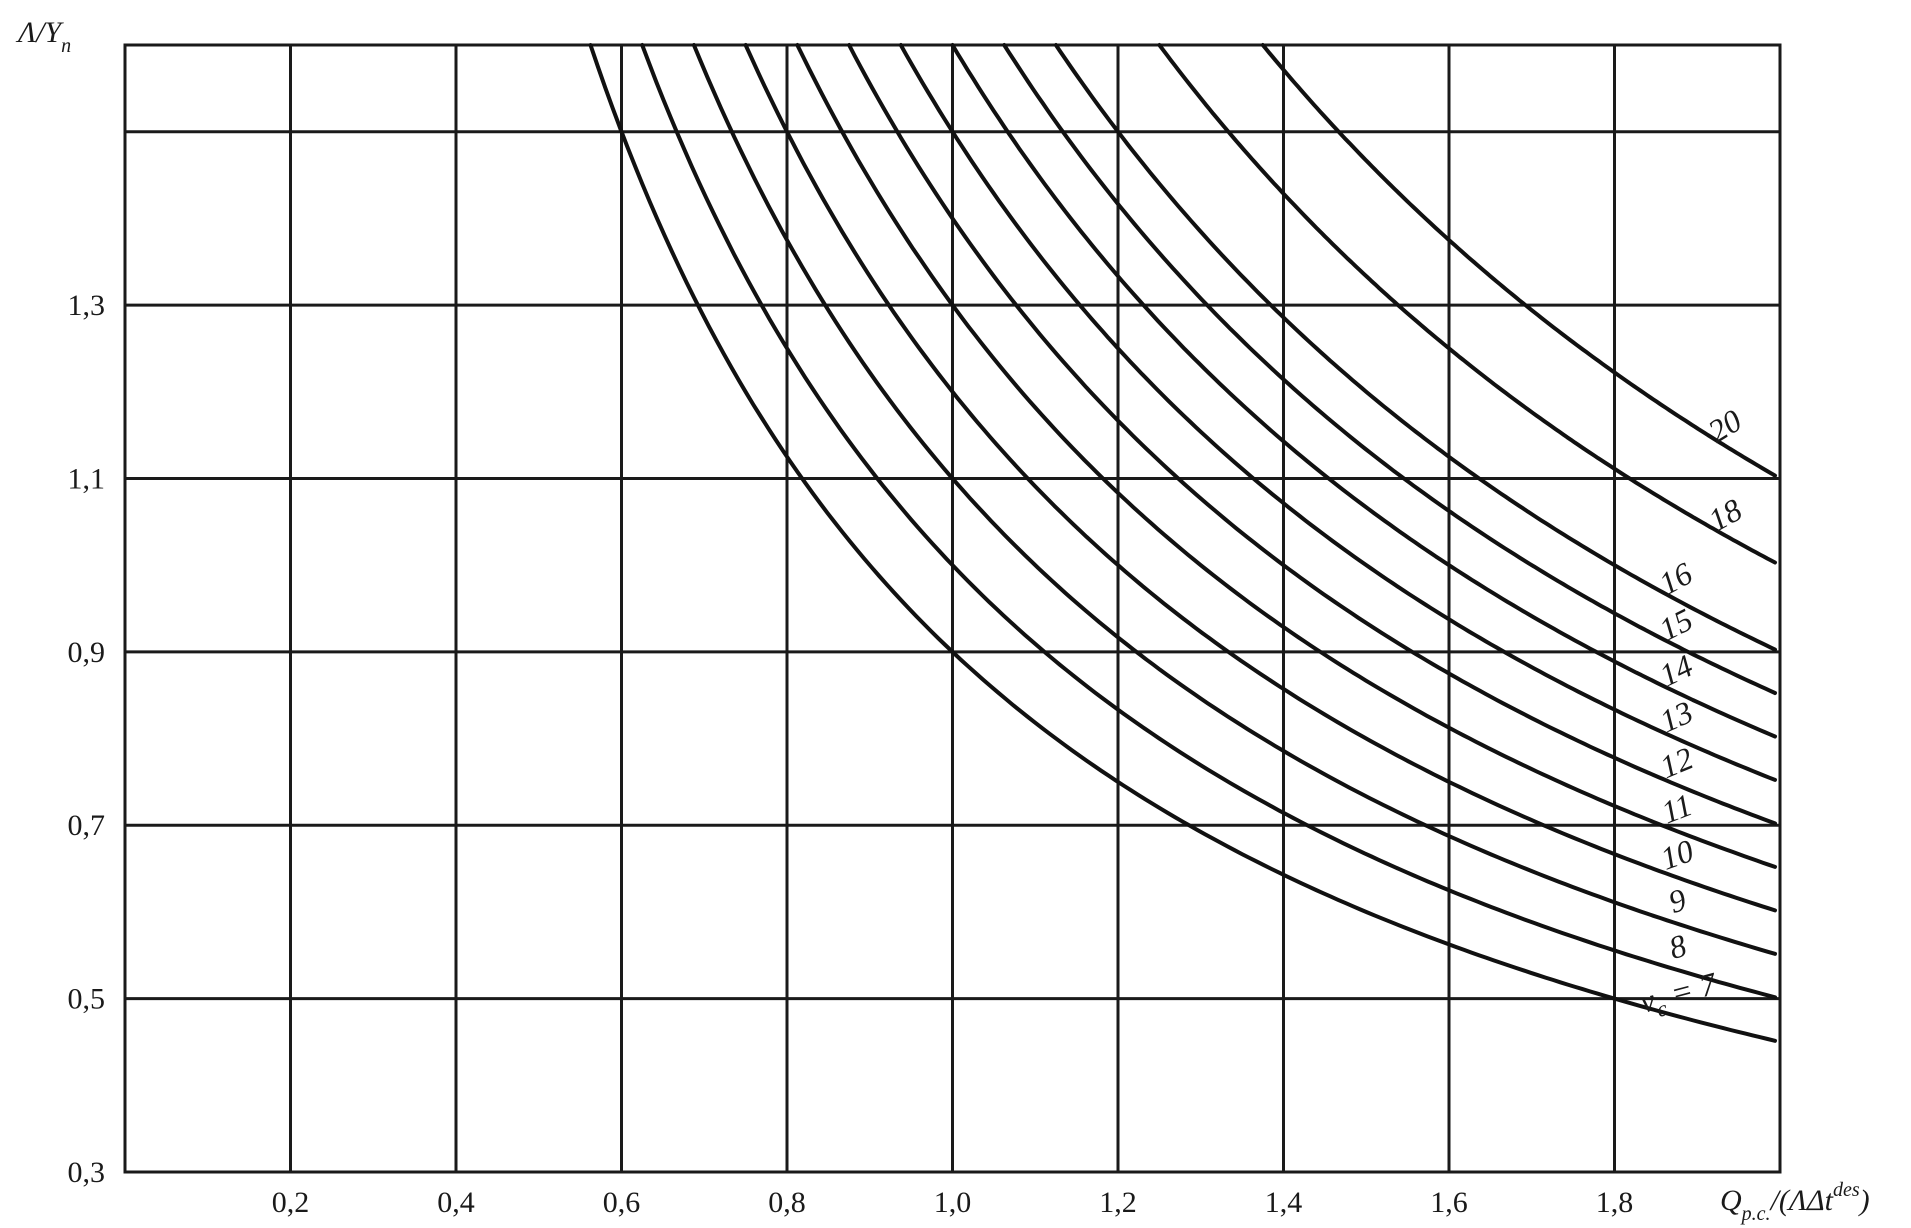 This screenshot has height=1228, width=1911. I want to click on curve-label: 8, so click(1678, 946).